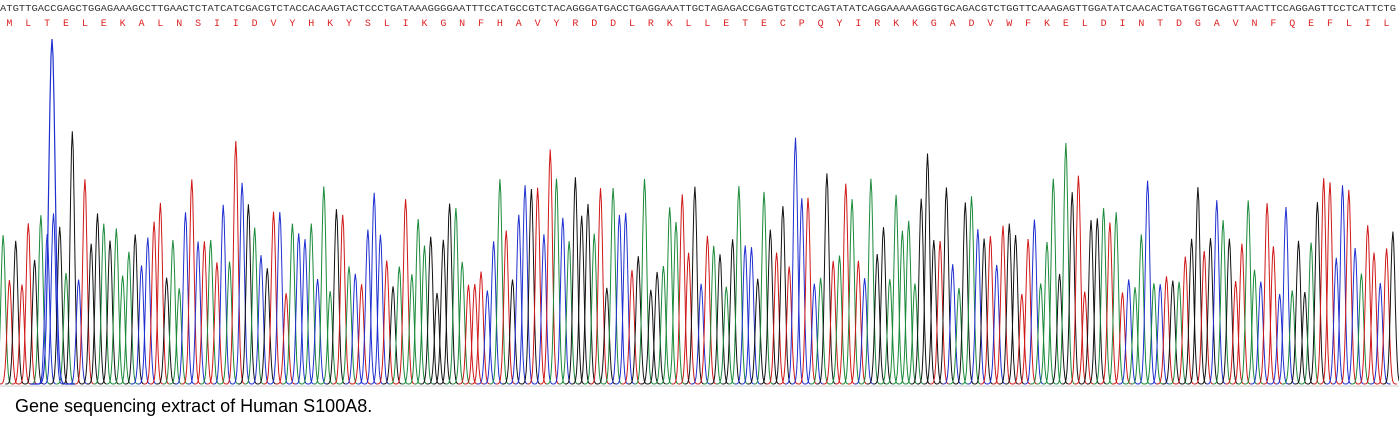 The height and width of the screenshot is (427, 1399). I want to click on amino-acid: Q, so click(1292, 24).